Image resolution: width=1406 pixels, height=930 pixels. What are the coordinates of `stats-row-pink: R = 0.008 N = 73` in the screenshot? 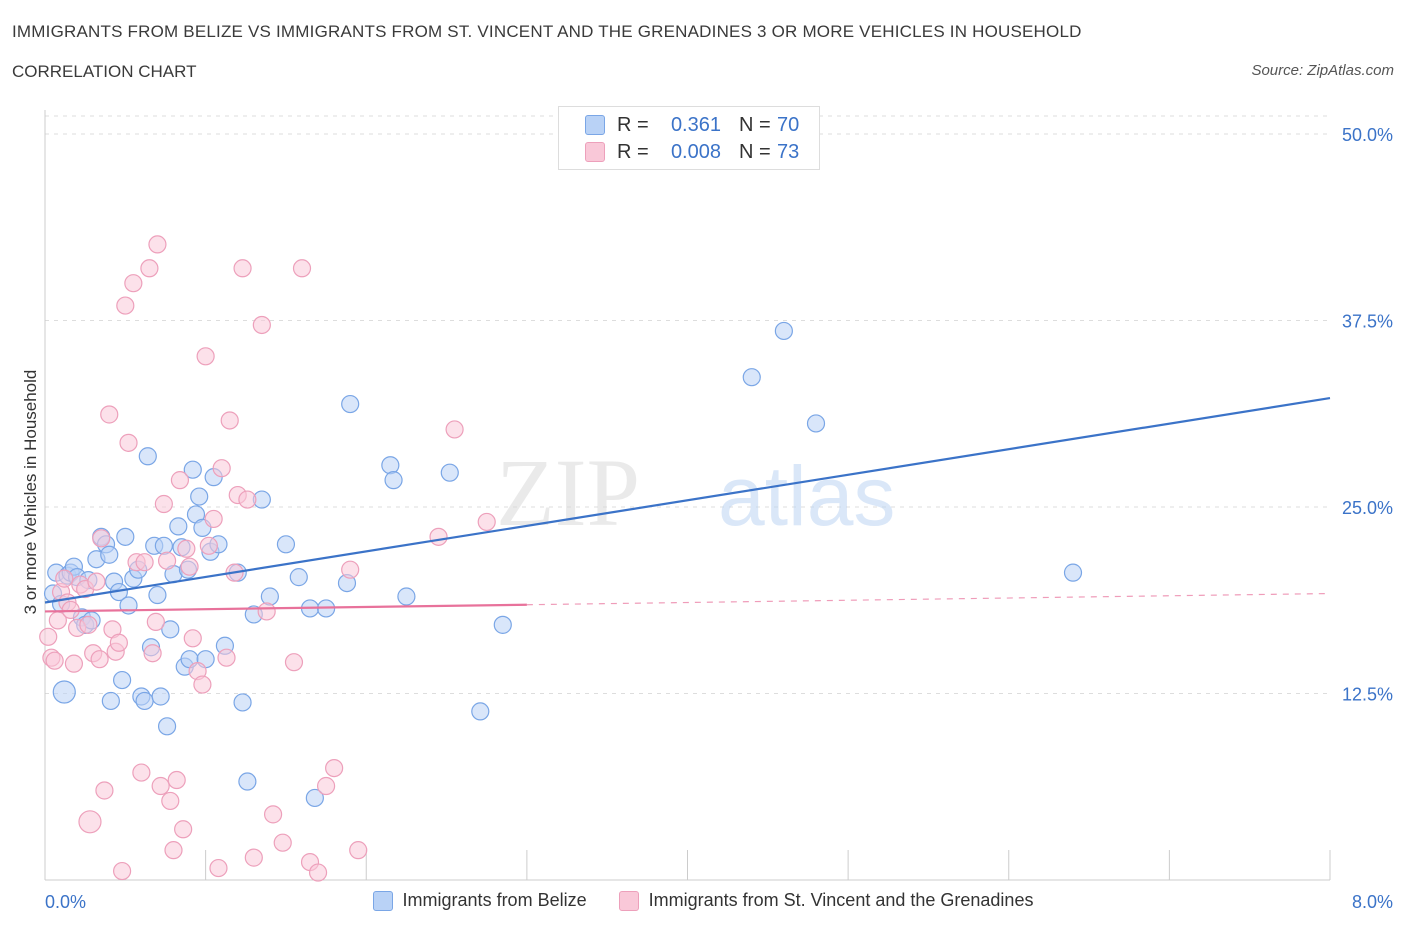 It's located at (692, 152).